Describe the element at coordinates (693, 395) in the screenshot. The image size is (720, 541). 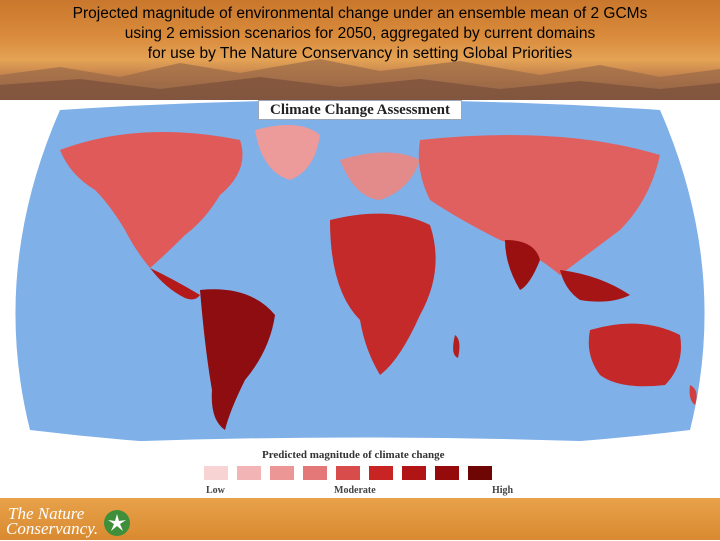
I see `new-zealand-shape` at that location.